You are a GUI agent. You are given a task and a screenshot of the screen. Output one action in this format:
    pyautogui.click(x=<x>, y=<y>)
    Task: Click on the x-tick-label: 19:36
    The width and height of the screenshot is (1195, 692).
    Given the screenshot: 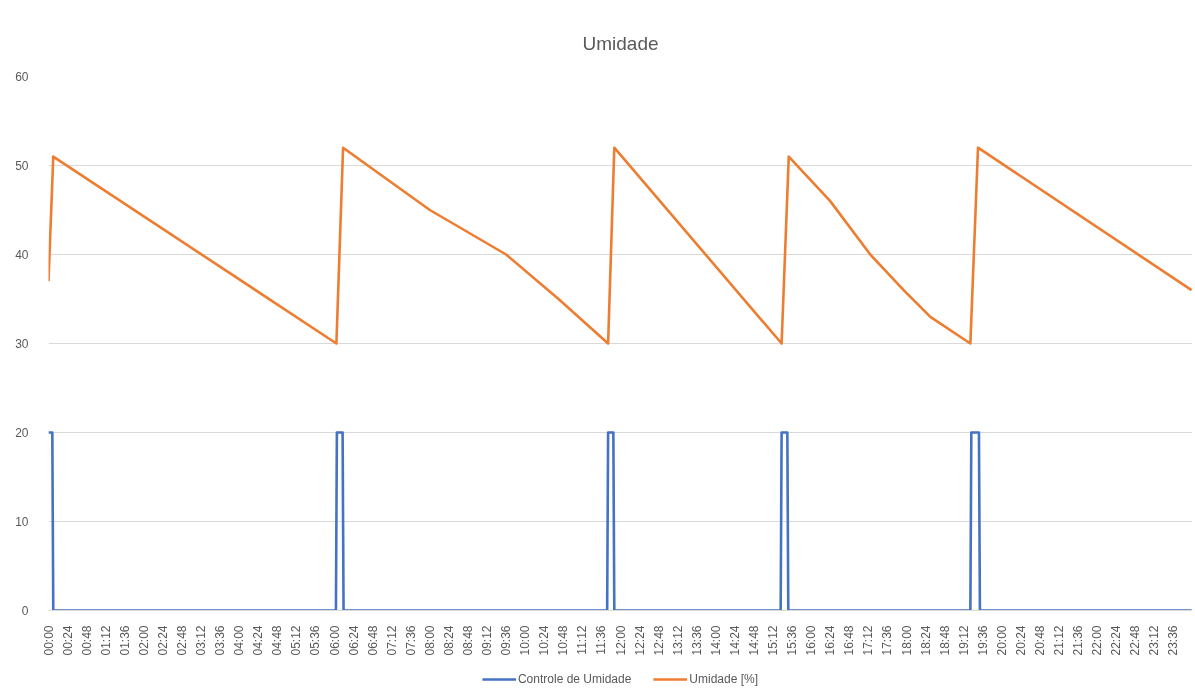 What is the action you would take?
    pyautogui.click(x=982, y=640)
    